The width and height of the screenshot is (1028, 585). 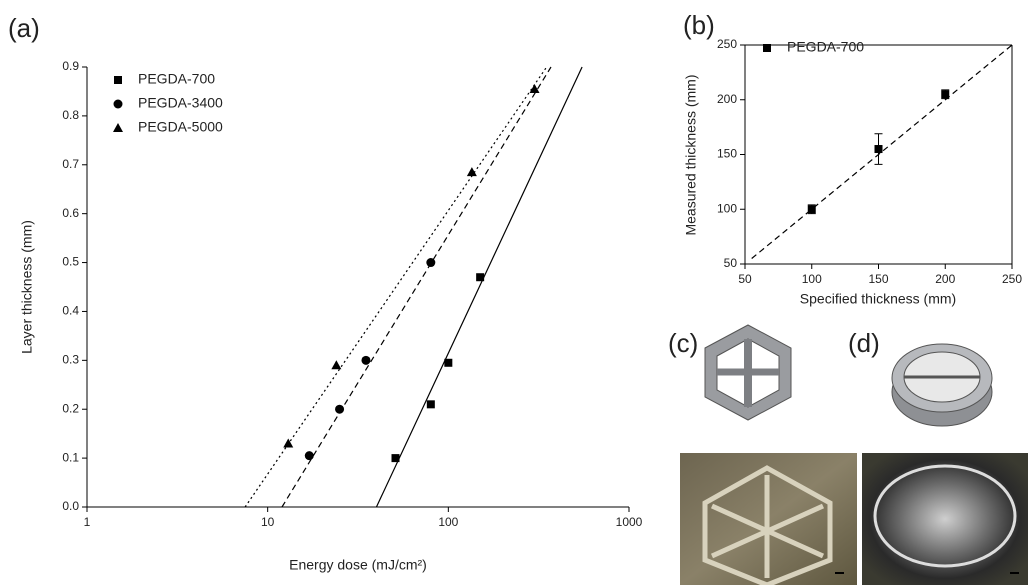 What do you see at coordinates (691, 154) in the screenshot?
I see `y-axis-title: Measured thickness (mm)` at bounding box center [691, 154].